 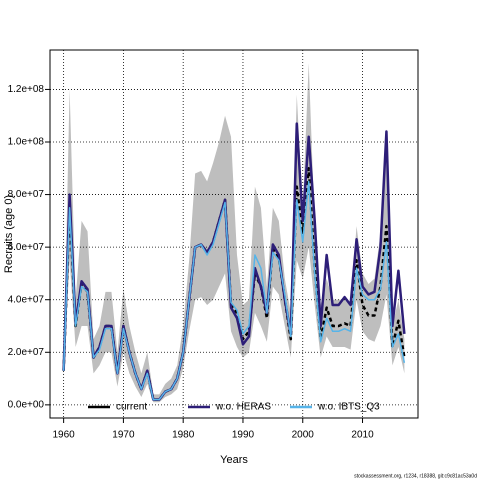 I want to click on y-tick-label: 0.0e+00, so click(x=26, y=404).